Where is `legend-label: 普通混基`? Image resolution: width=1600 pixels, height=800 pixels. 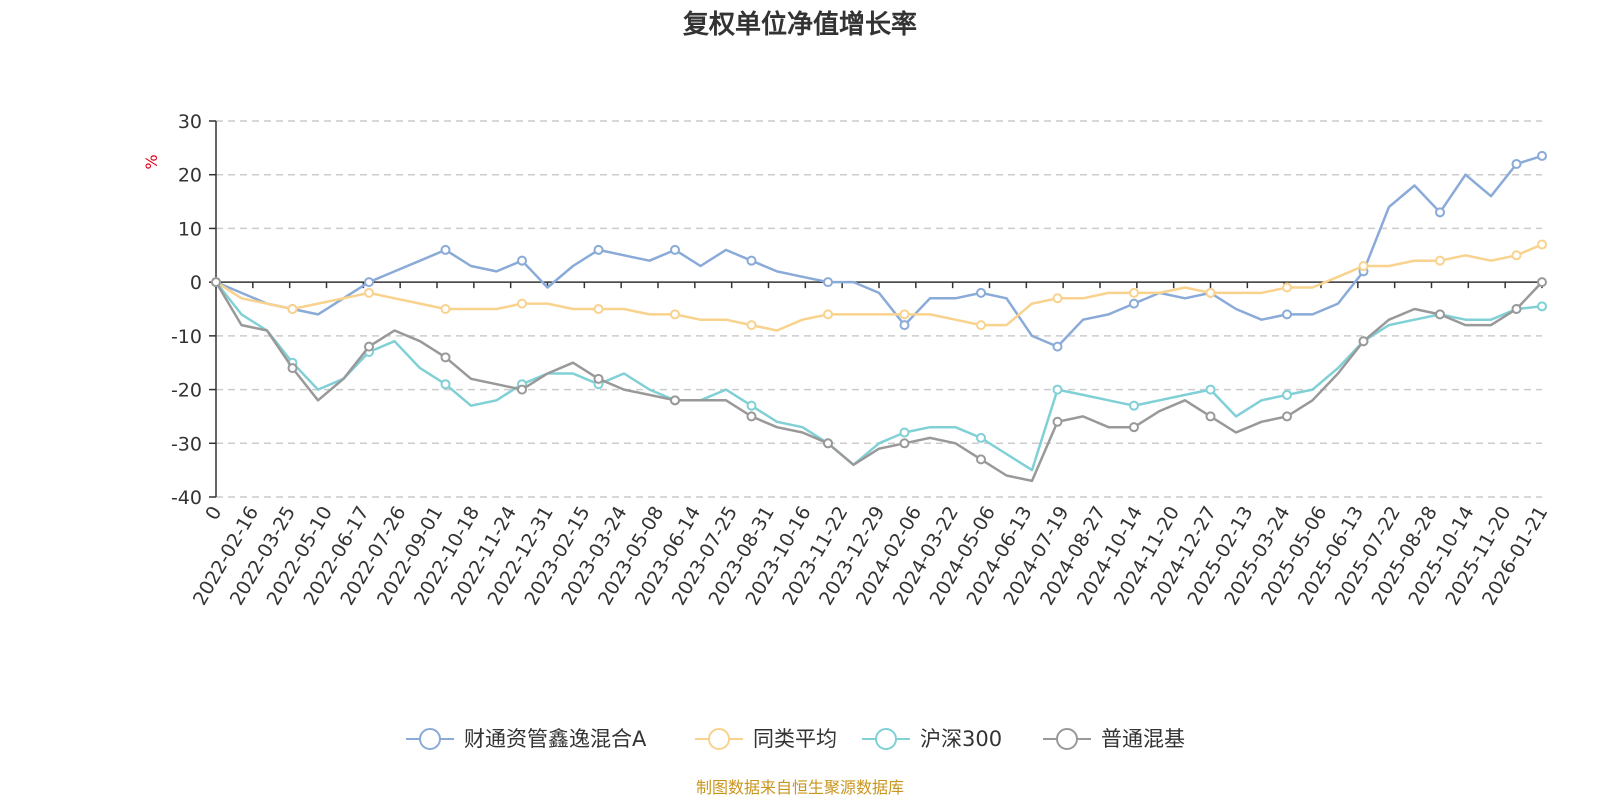
legend-label: 普通混基 is located at coordinates (1143, 739).